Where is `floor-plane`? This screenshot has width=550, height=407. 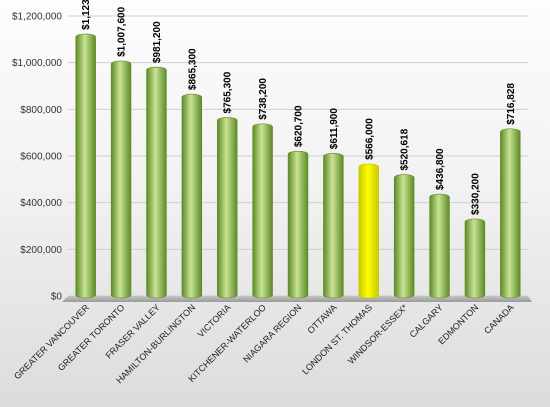 floor-plane is located at coordinates (297, 299).